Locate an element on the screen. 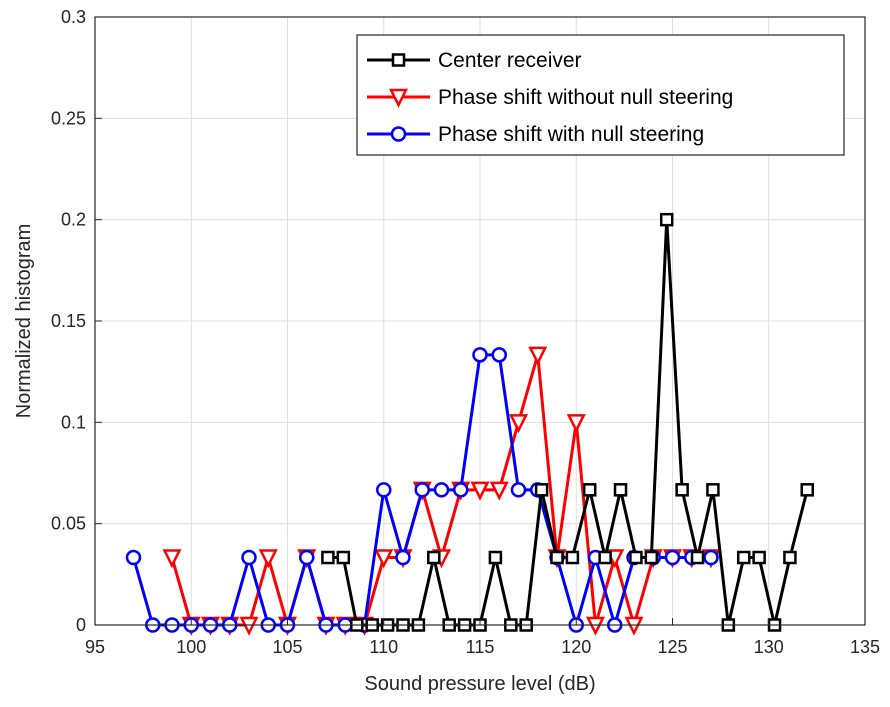 The height and width of the screenshot is (707, 890). x-tick-label: 135 is located at coordinates (865, 647).